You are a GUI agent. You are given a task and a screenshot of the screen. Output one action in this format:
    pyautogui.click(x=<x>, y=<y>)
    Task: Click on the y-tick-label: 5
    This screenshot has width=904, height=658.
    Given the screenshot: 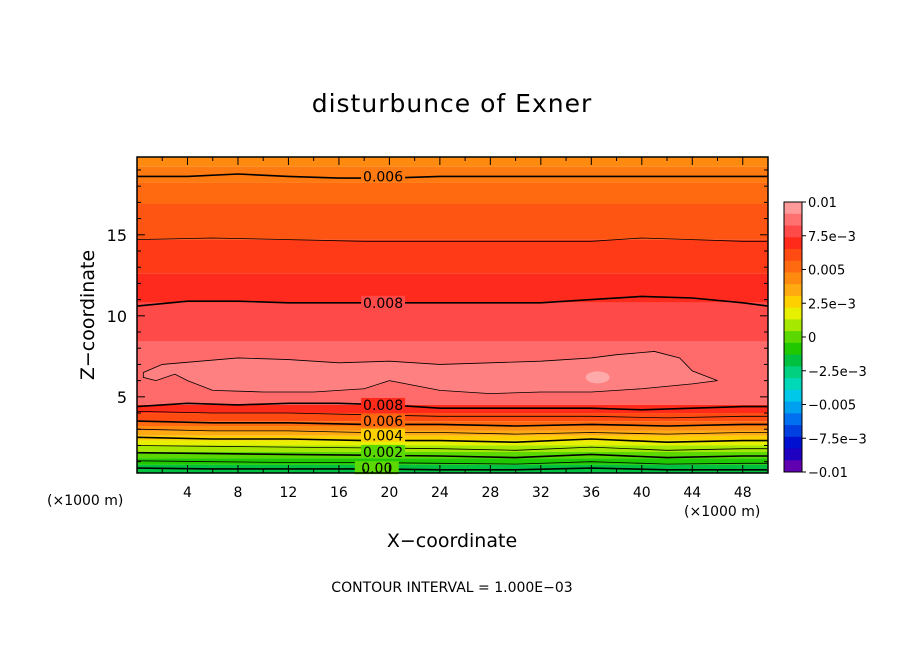 What is the action you would take?
    pyautogui.click(x=122, y=397)
    